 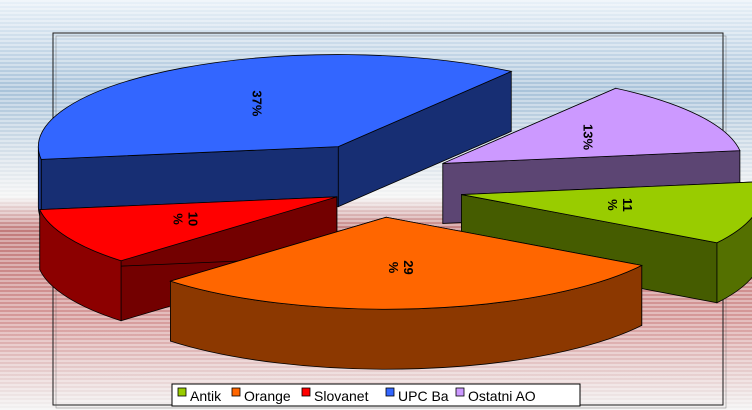 I want to click on legend-label: Antik, so click(x=206, y=396).